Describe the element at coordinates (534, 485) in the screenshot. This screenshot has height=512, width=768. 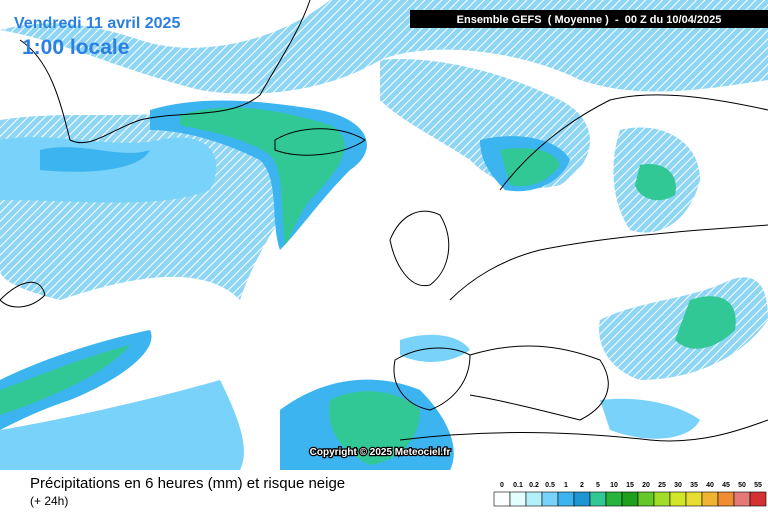
I see `scale-label: 0.2` at that location.